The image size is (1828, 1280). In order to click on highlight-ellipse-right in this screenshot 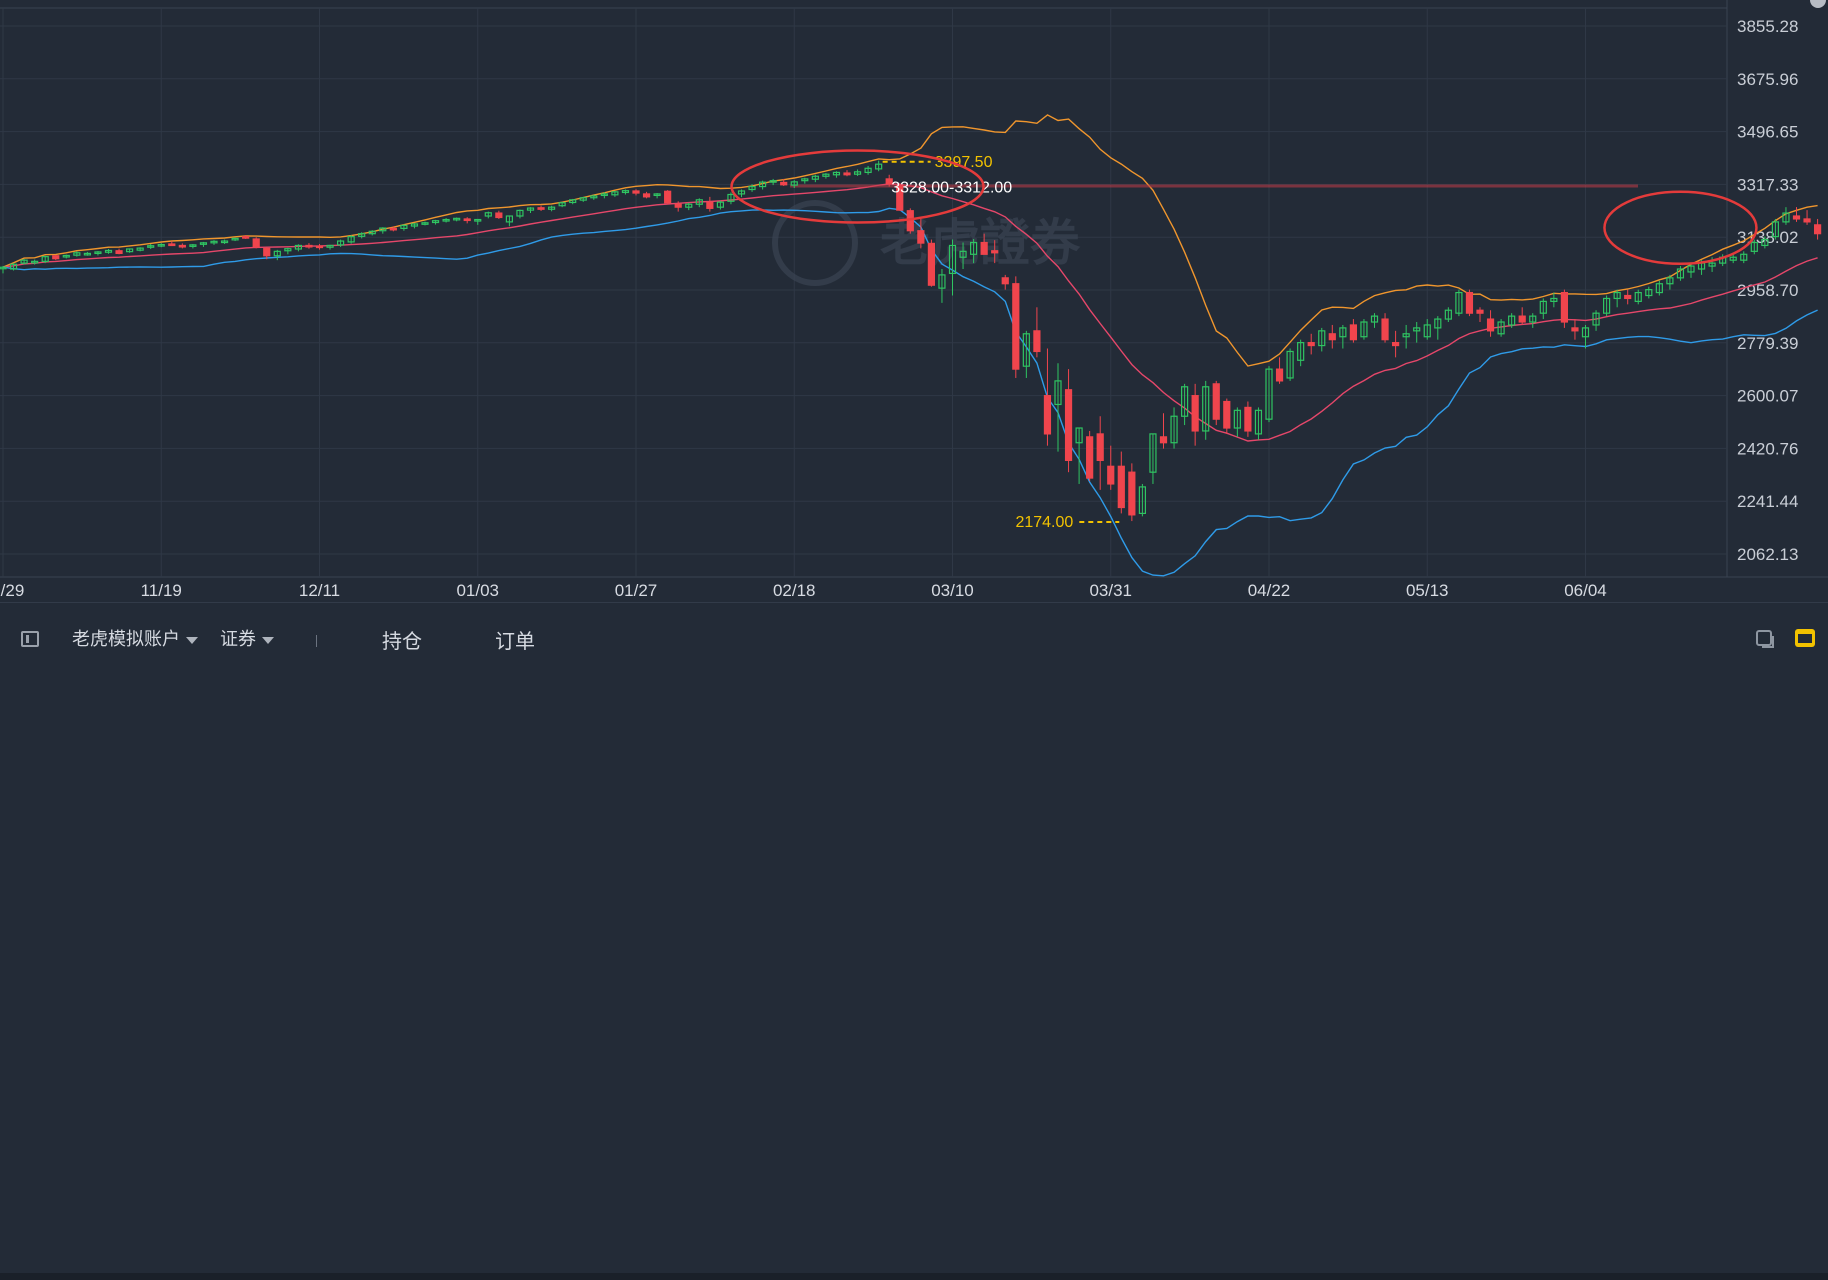, I will do `click(1680, 228)`.